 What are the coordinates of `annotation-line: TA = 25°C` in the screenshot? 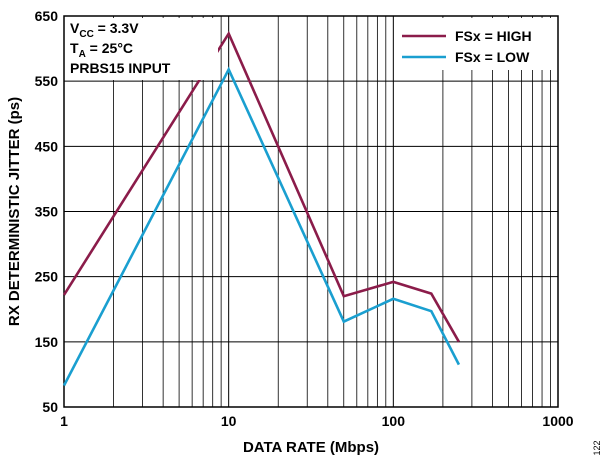 It's located at (101, 50).